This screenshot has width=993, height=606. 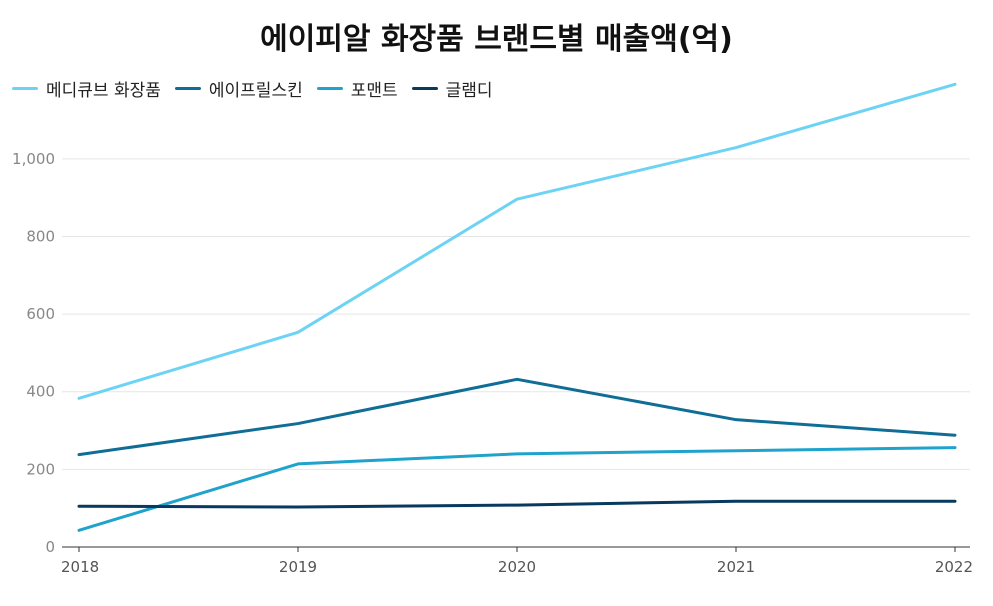 What do you see at coordinates (329, 88) in the screenshot?
I see `legend-swatch-forment` at bounding box center [329, 88].